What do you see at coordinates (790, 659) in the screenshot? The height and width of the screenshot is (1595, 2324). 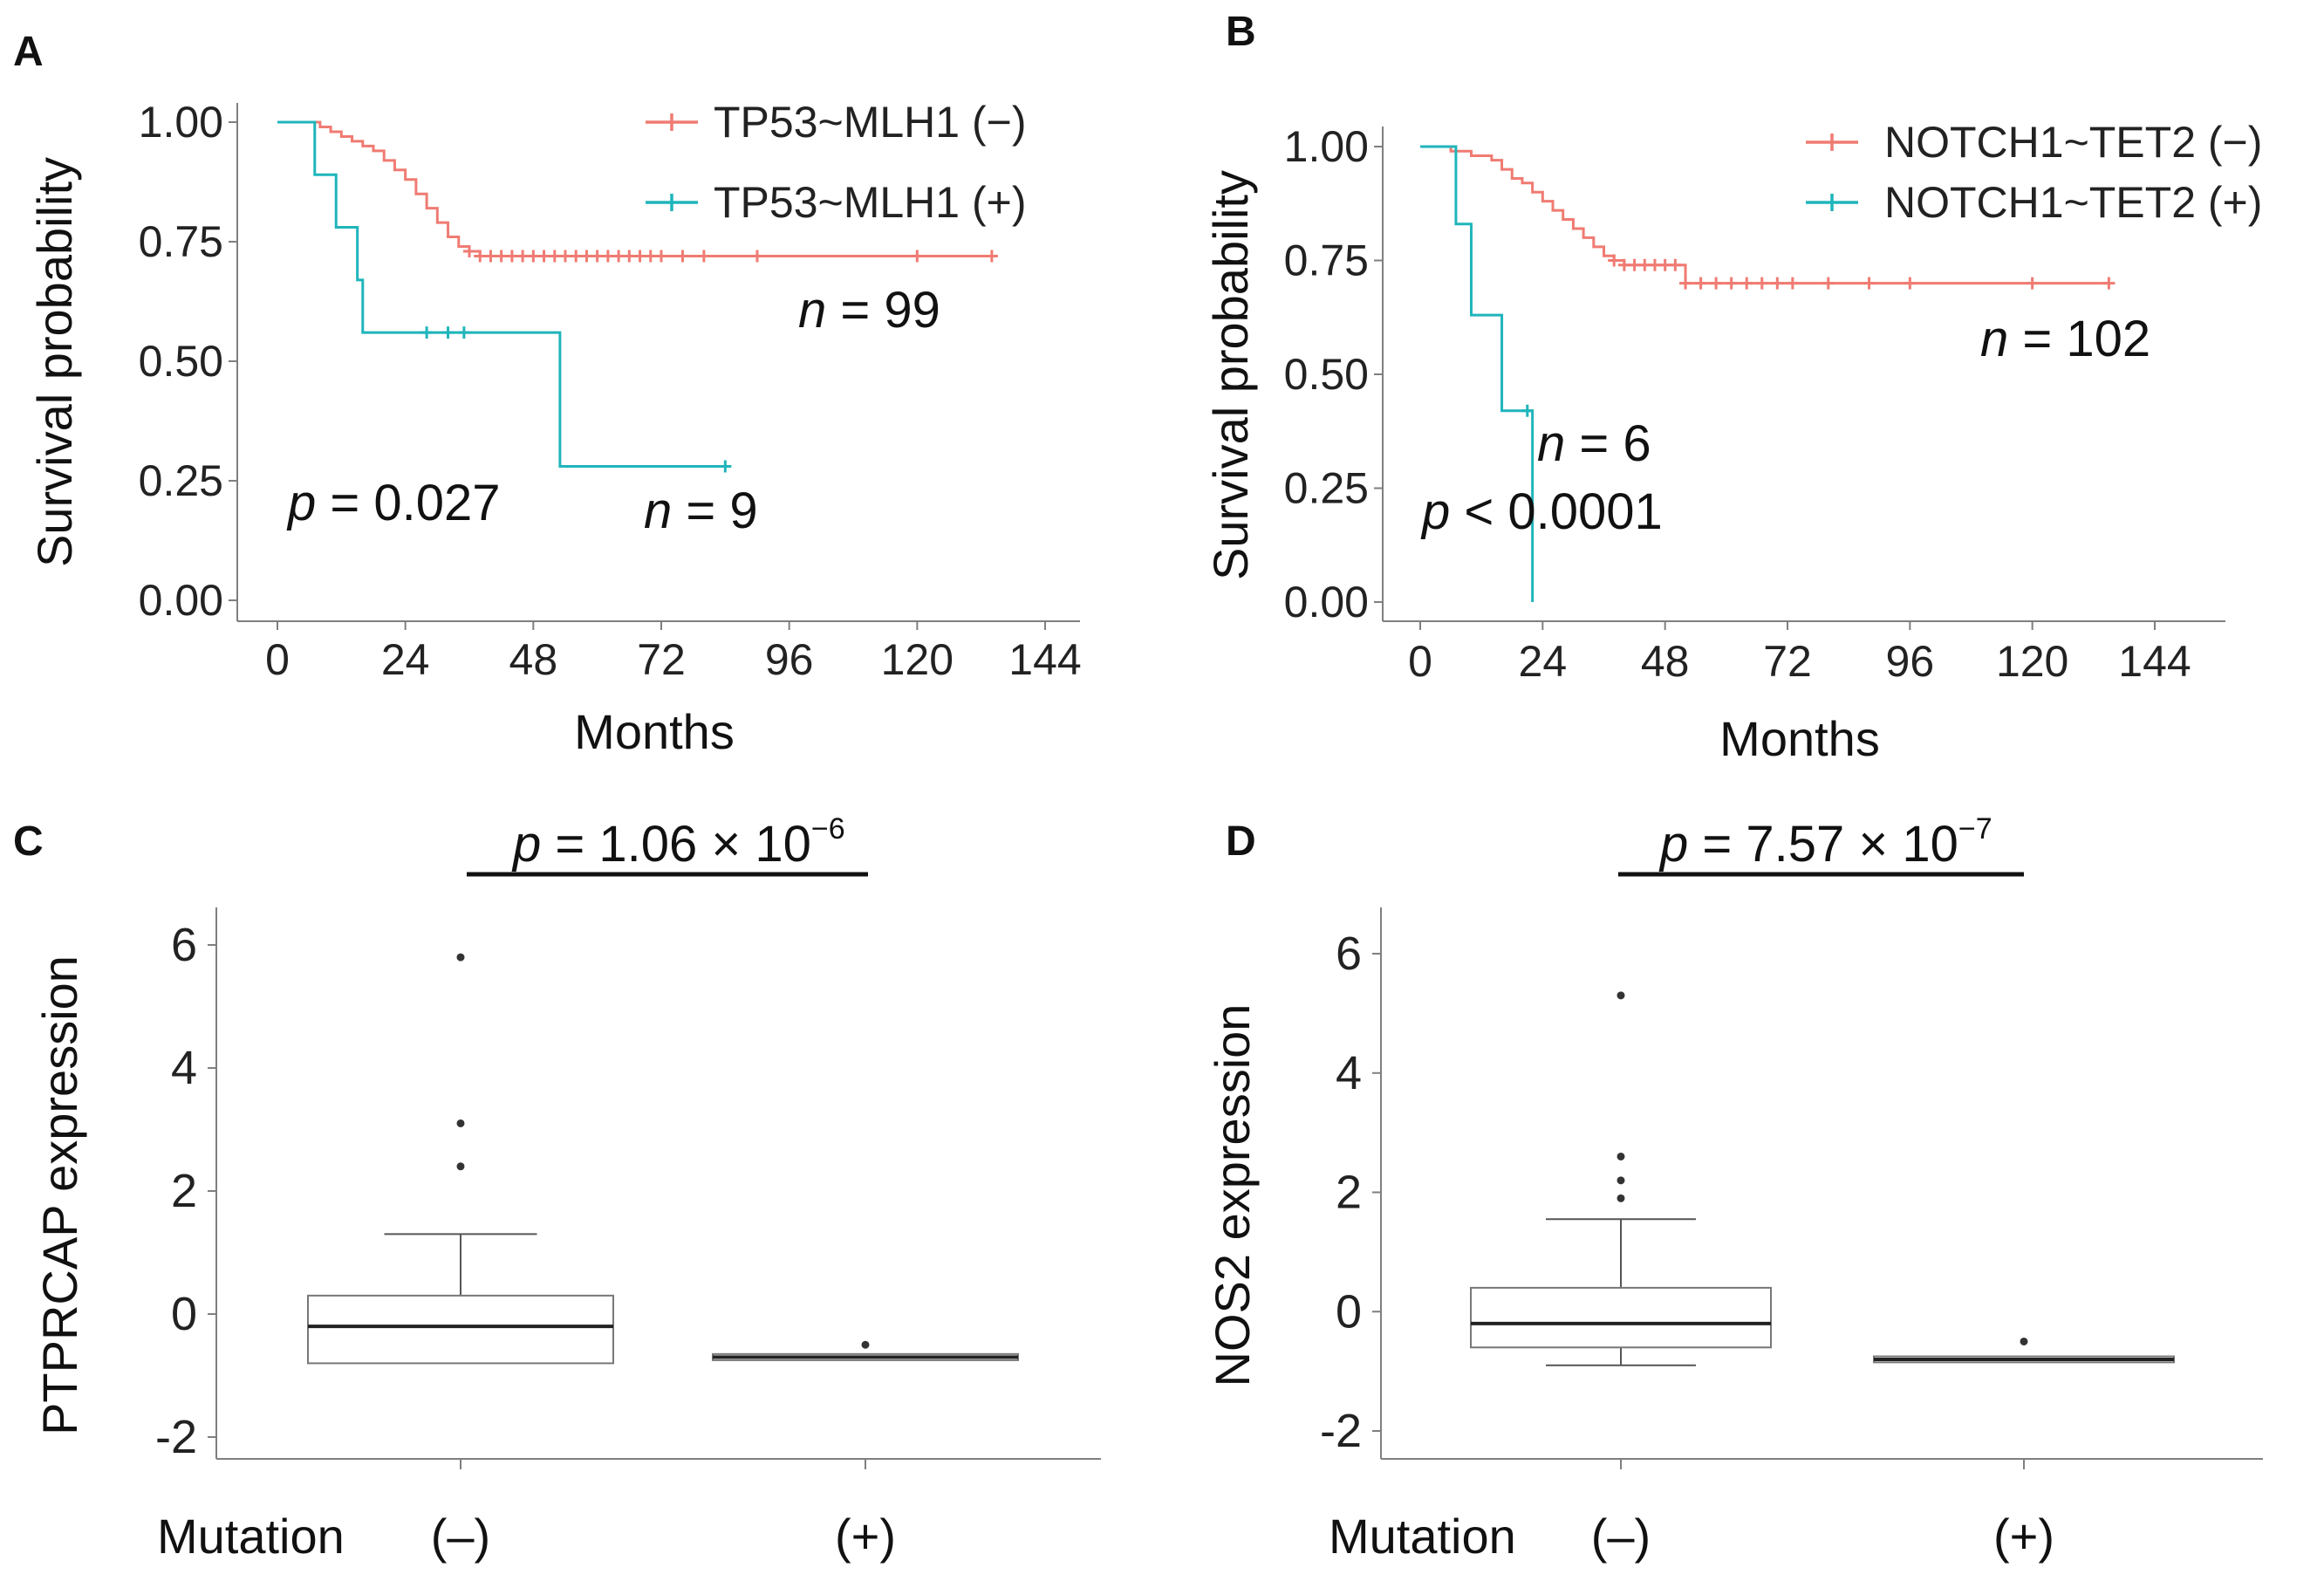 I see `panel-a-x-tick-label: 96` at bounding box center [790, 659].